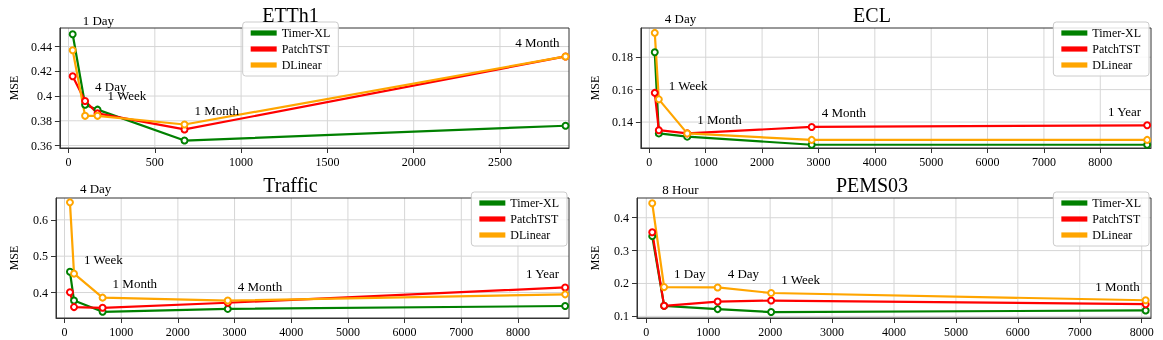 This screenshot has width=1163, height=340. What do you see at coordinates (327, 162) in the screenshot?
I see `x-tick-label: 1500` at bounding box center [327, 162].